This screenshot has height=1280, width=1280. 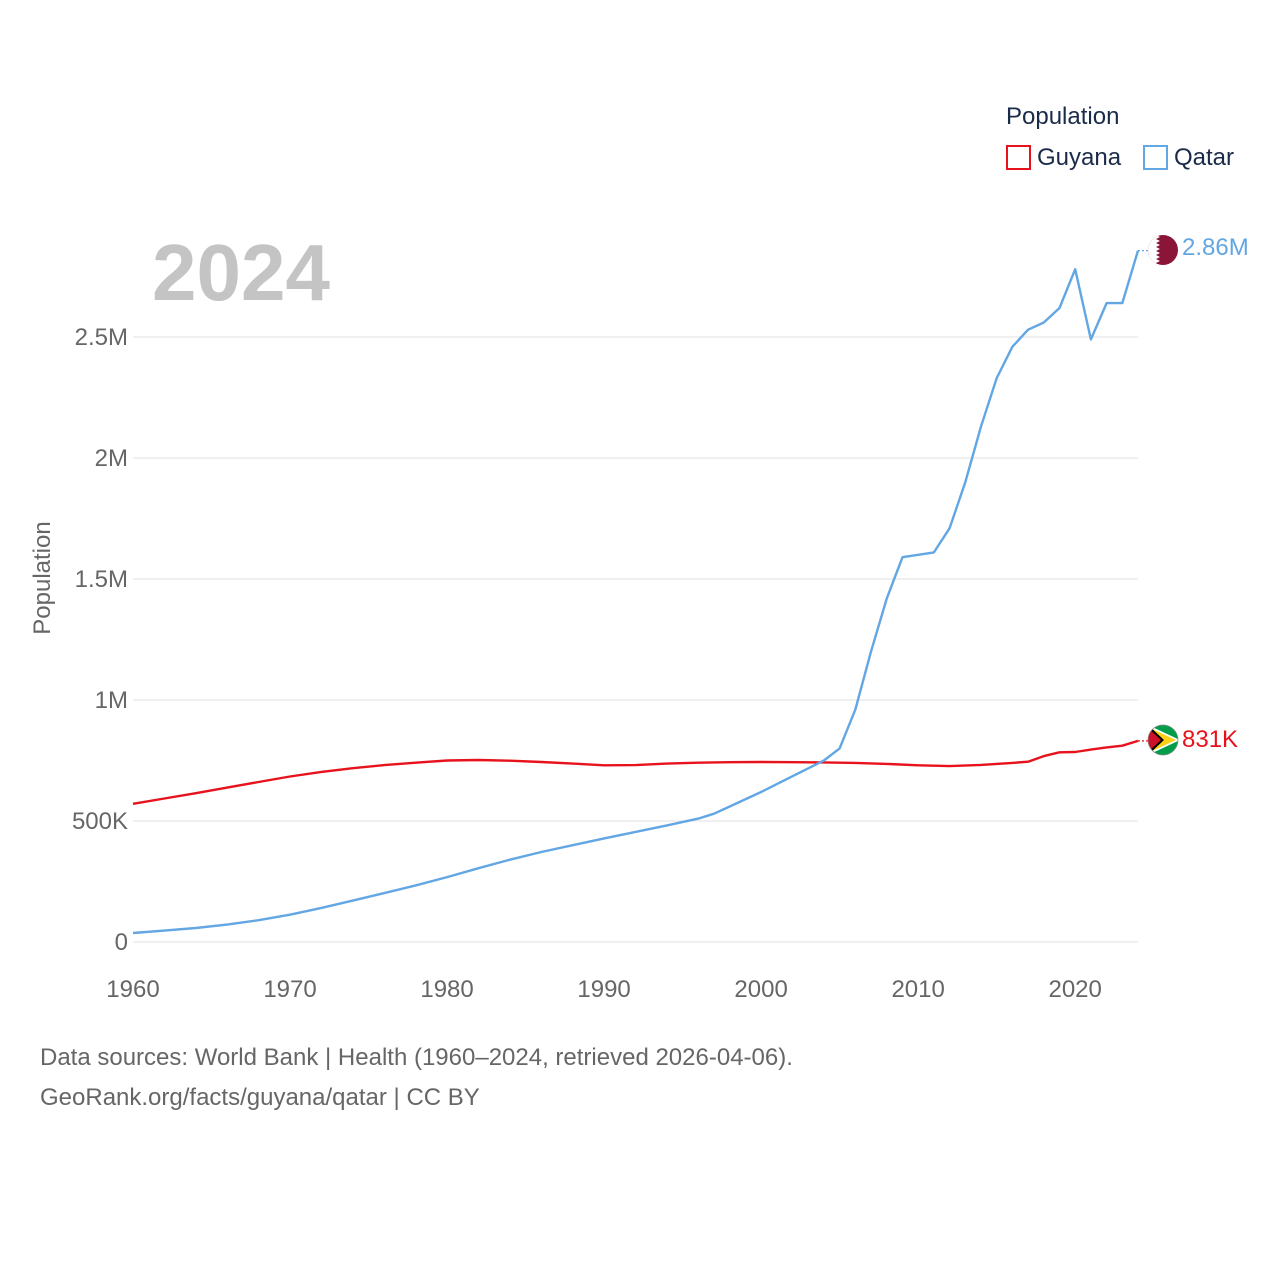 I want to click on source-credit-link: GeoRank.org/facts/guyana/qatar | CC BY, so click(x=260, y=1097).